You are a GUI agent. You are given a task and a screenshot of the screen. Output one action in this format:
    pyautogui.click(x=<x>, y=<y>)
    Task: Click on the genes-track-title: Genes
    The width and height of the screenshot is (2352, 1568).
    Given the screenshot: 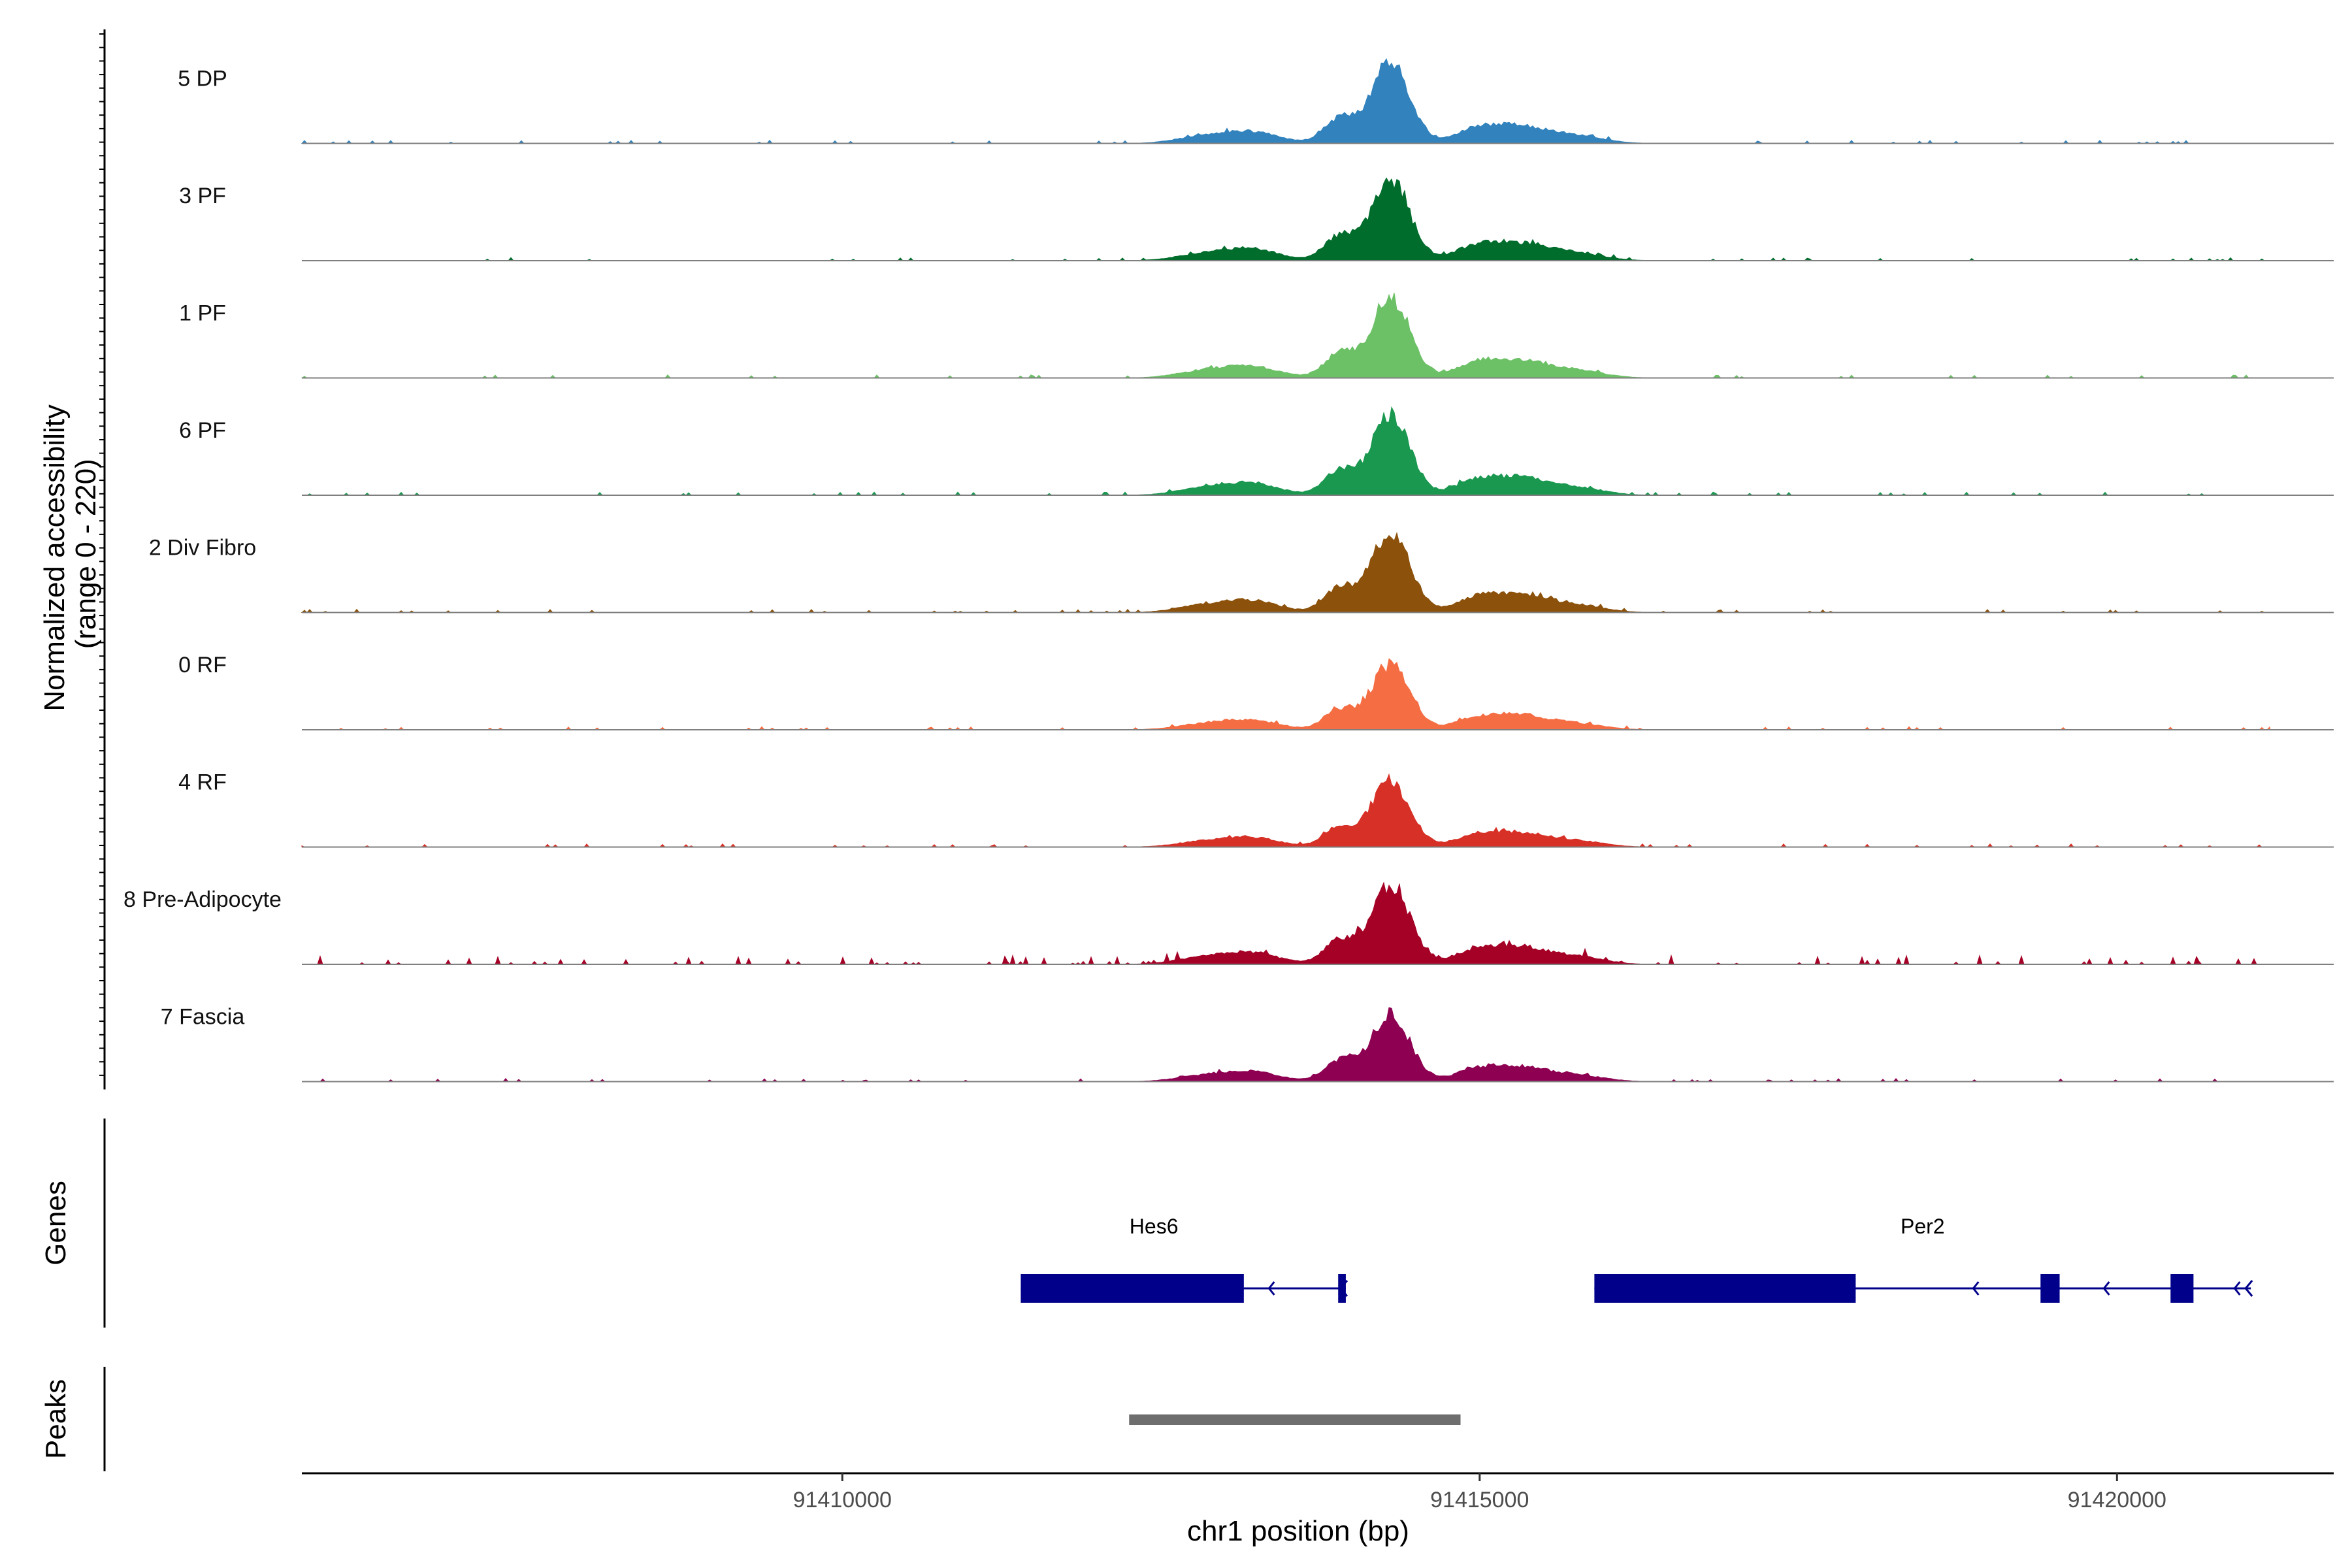 What is the action you would take?
    pyautogui.click(x=56, y=1223)
    